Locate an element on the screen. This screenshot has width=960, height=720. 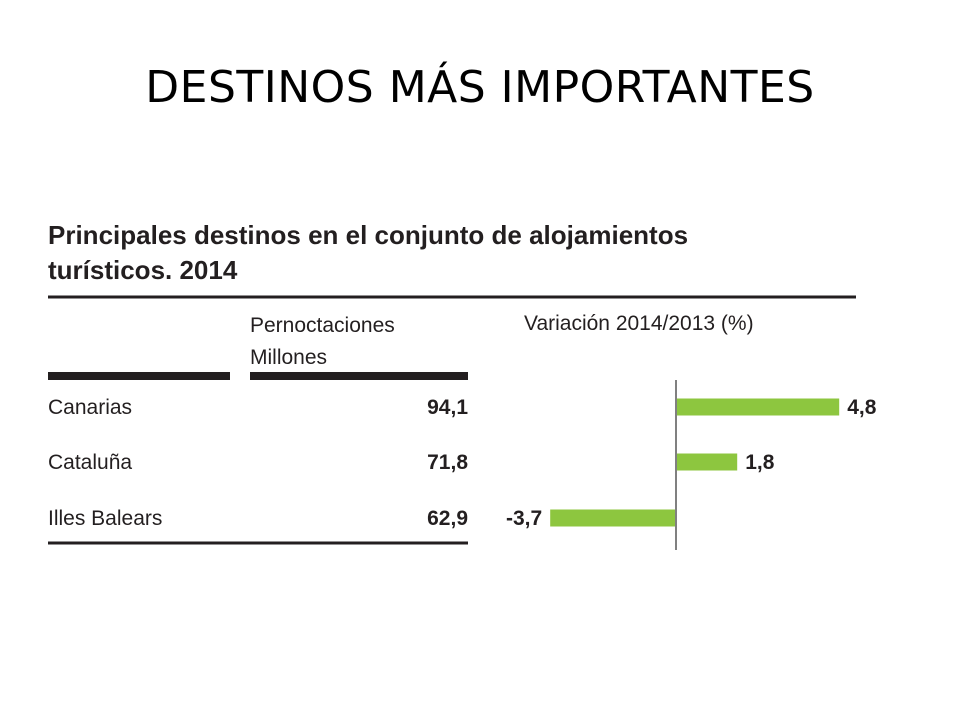
header-bar-destination is located at coordinates (139, 376).